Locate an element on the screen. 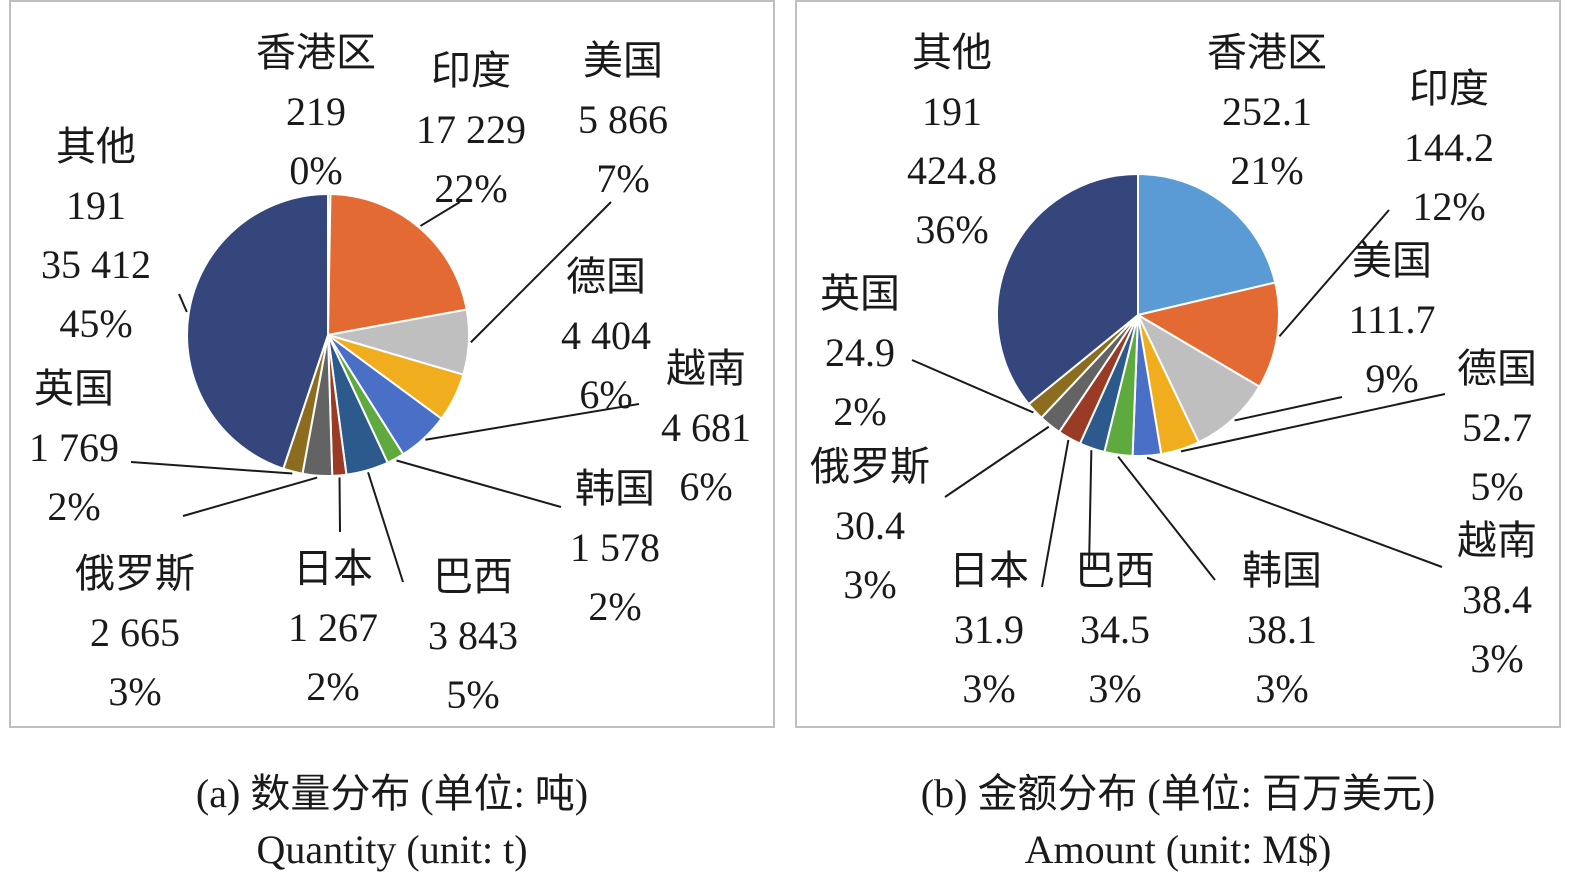 The width and height of the screenshot is (1575, 886). slice-label-line: 9% is located at coordinates (1391, 378).